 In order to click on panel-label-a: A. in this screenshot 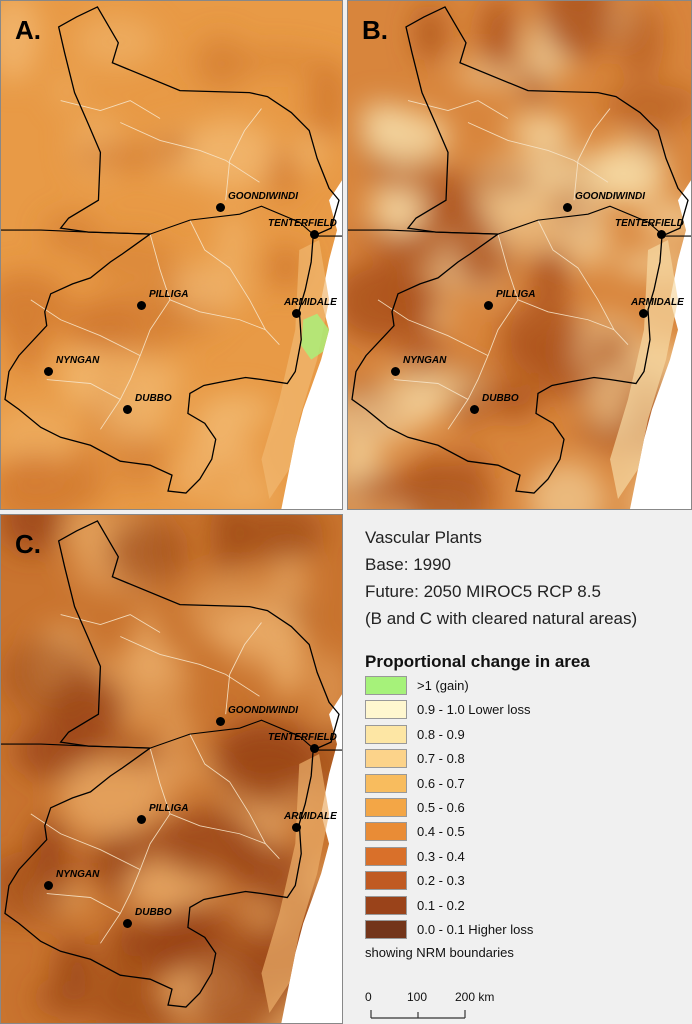, I will do `click(28, 30)`.